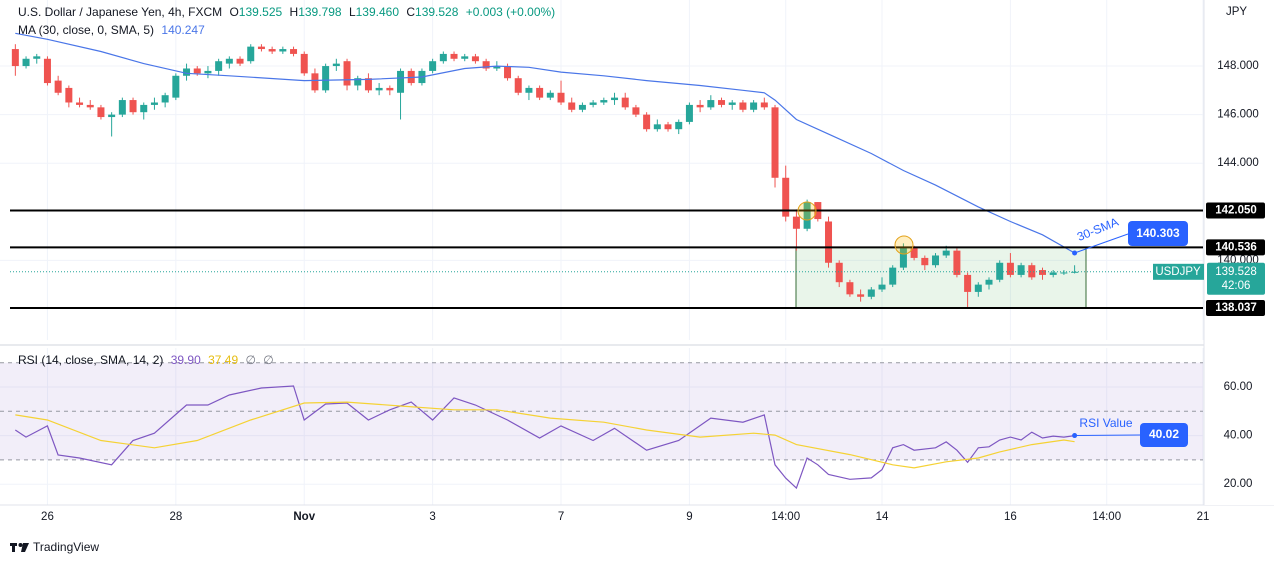 Image resolution: width=1274 pixels, height=571 pixels. I want to click on ohlc-key: C, so click(410, 12).